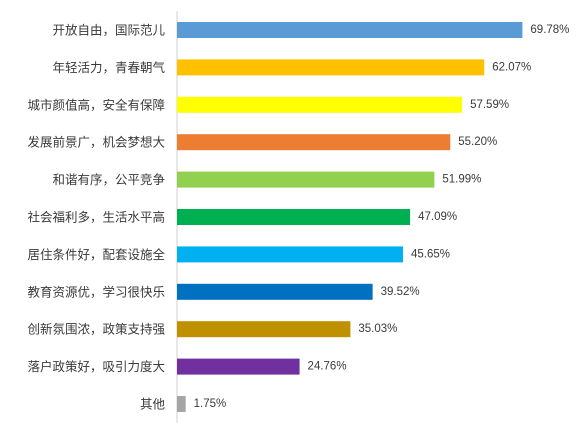  What do you see at coordinates (108, 179) in the screenshot?
I see `category-label: 和谐有序，公平竞争` at bounding box center [108, 179].